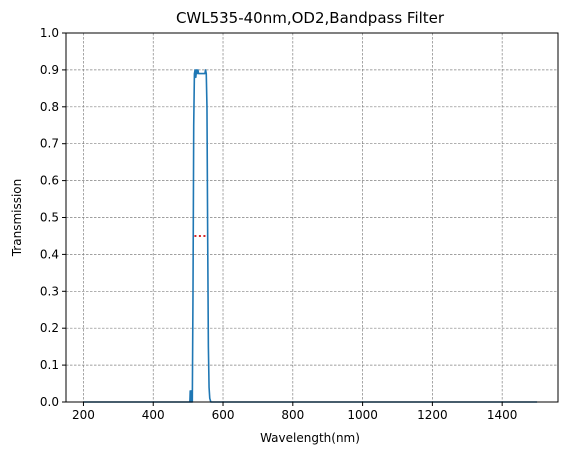 The width and height of the screenshot is (567, 455). What do you see at coordinates (153, 415) in the screenshot?
I see `x-tick-label: 400` at bounding box center [153, 415].